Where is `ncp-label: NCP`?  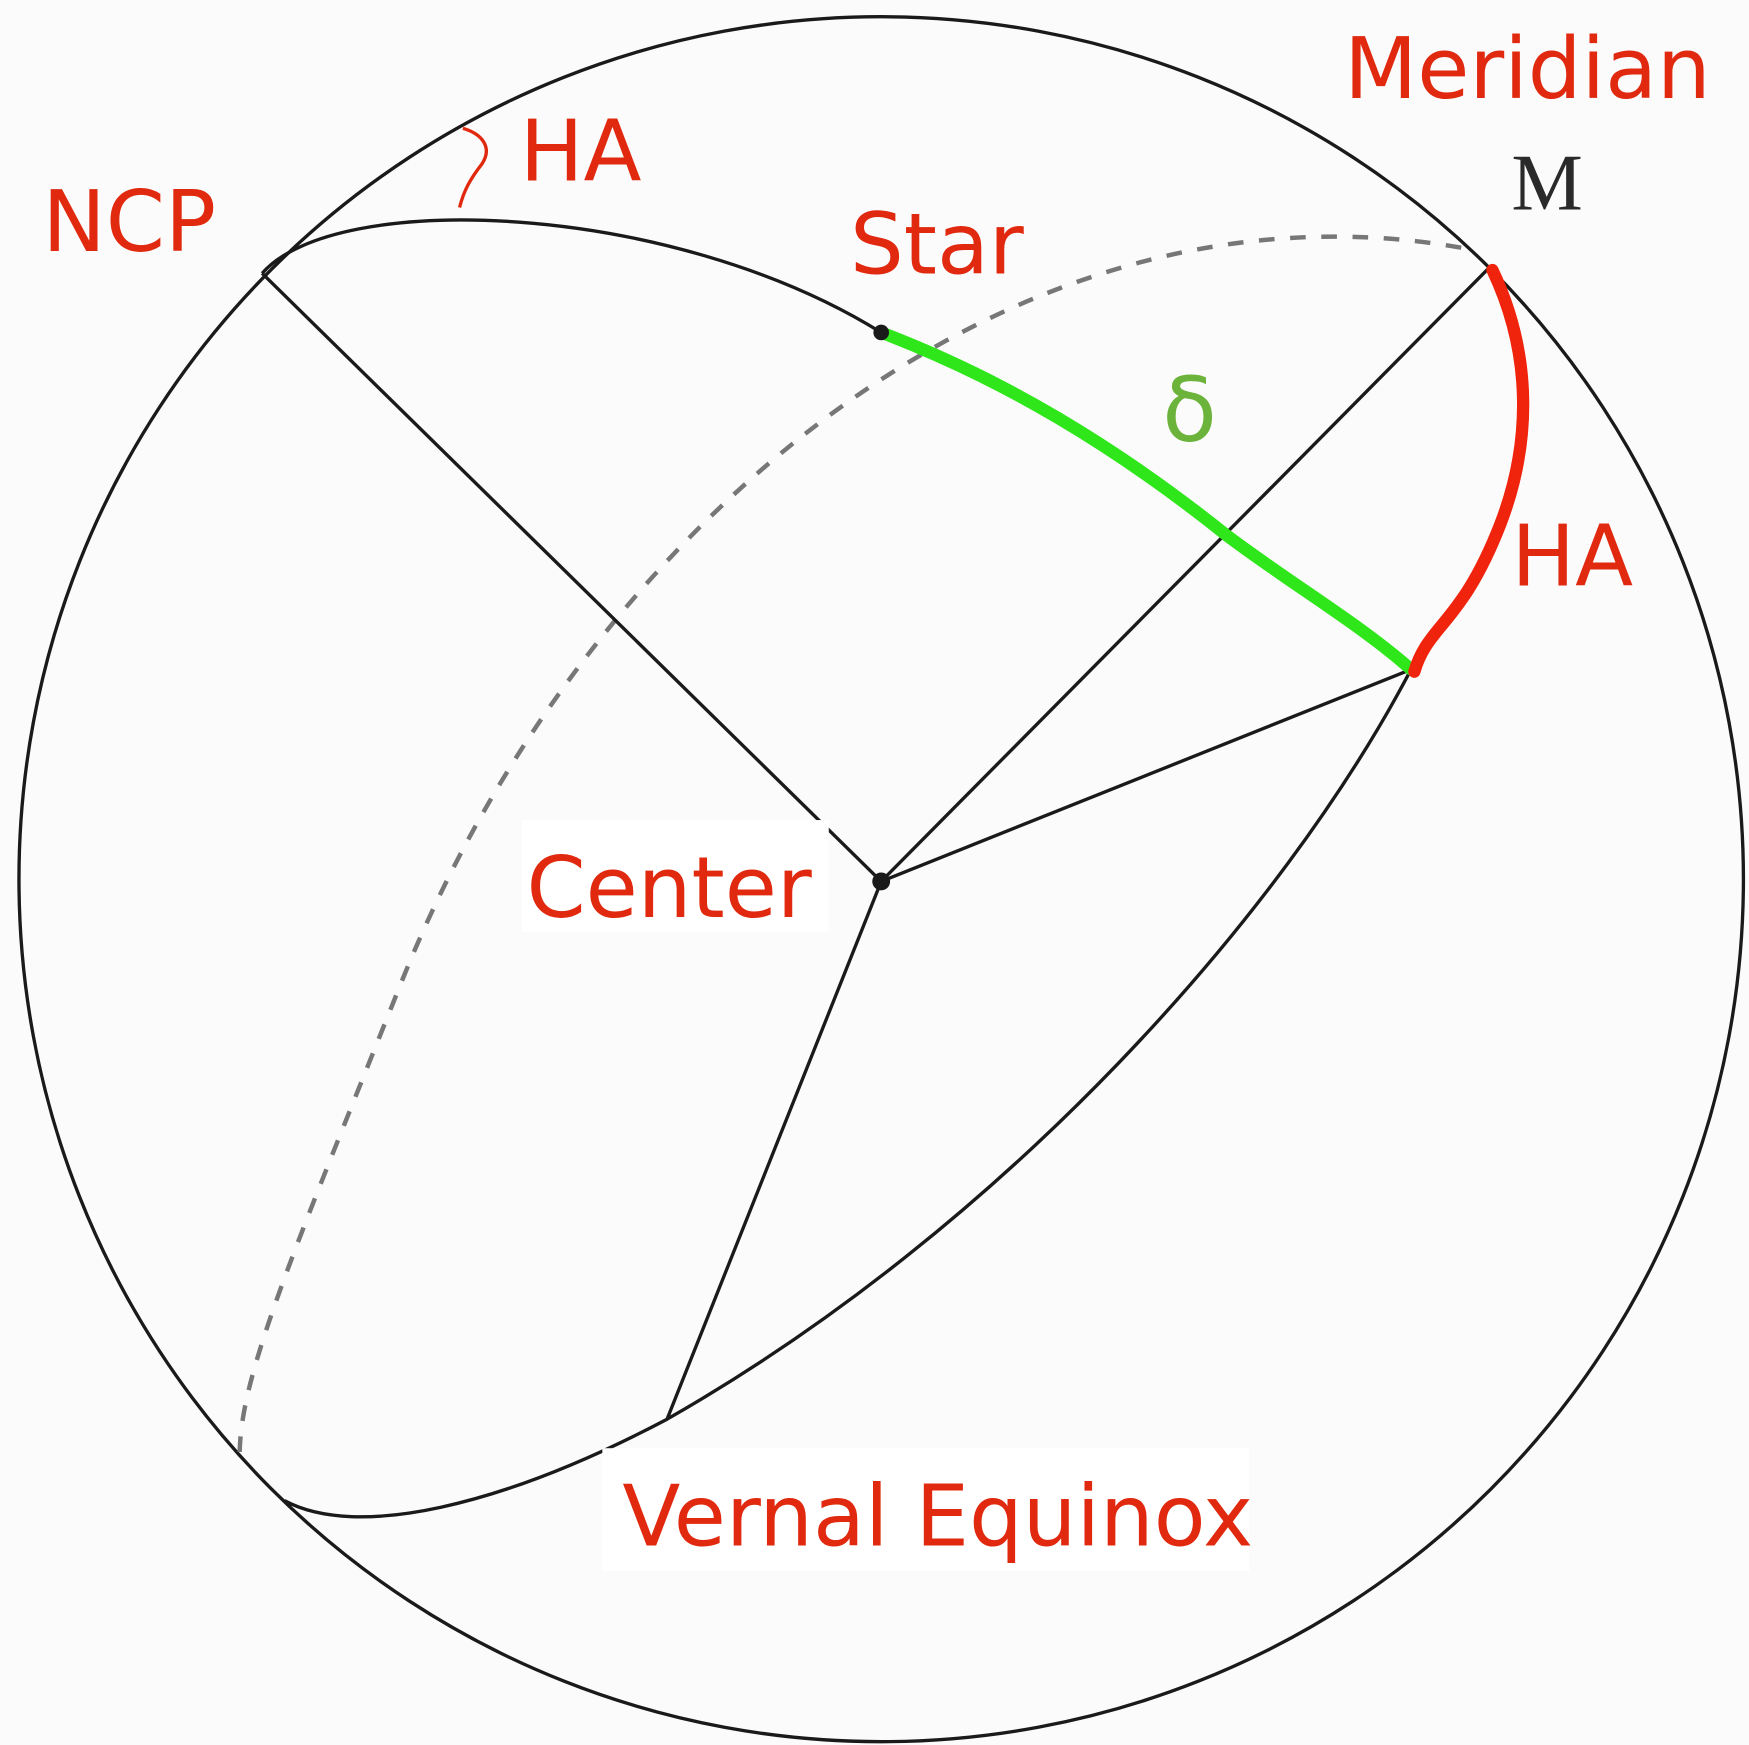 ncp-label: NCP is located at coordinates (129, 221).